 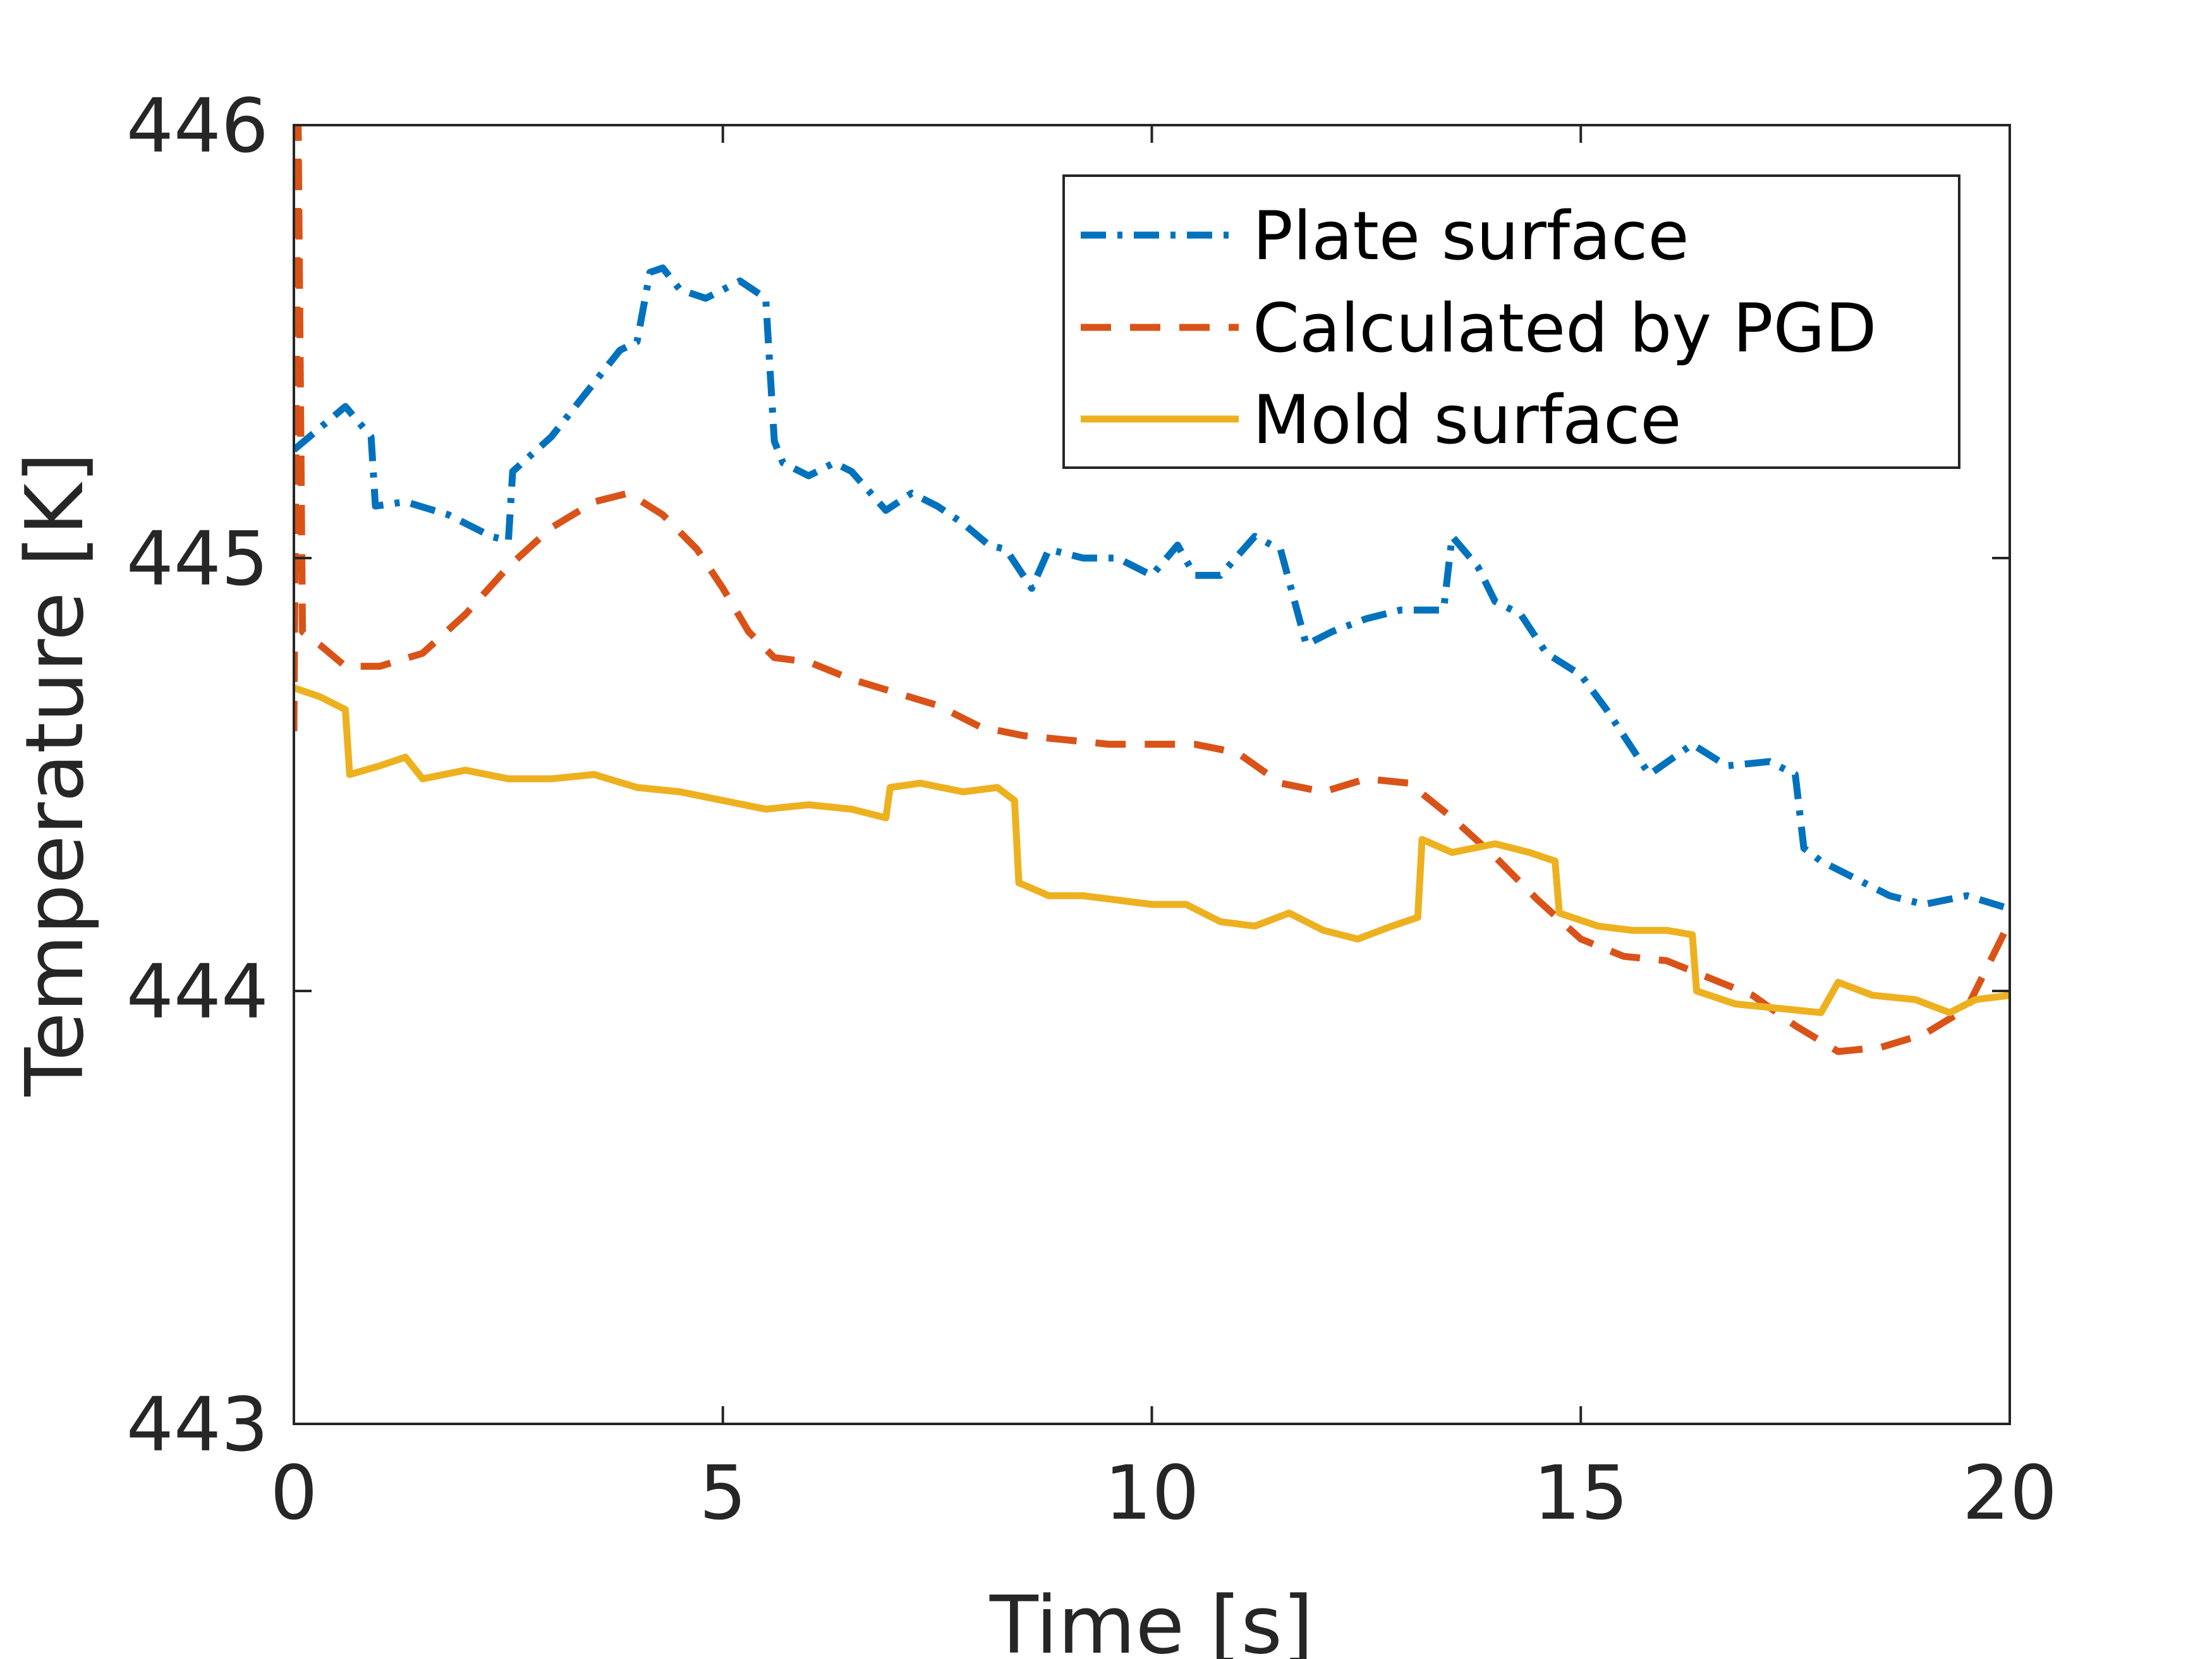 What do you see at coordinates (1151, 1492) in the screenshot?
I see `x-tick-label: 10` at bounding box center [1151, 1492].